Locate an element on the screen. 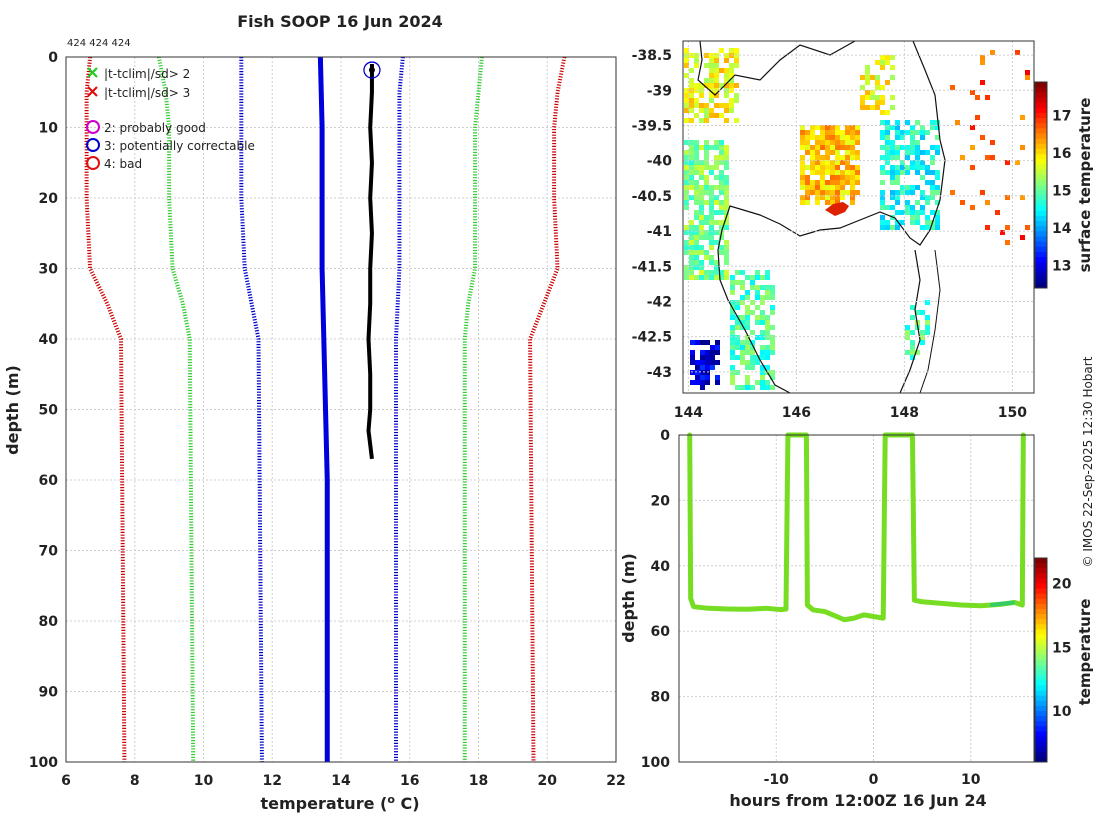 Image resolution: width=1100 pixels, height=820 pixels. profile-line-clim-mean is located at coordinates (323, 409).